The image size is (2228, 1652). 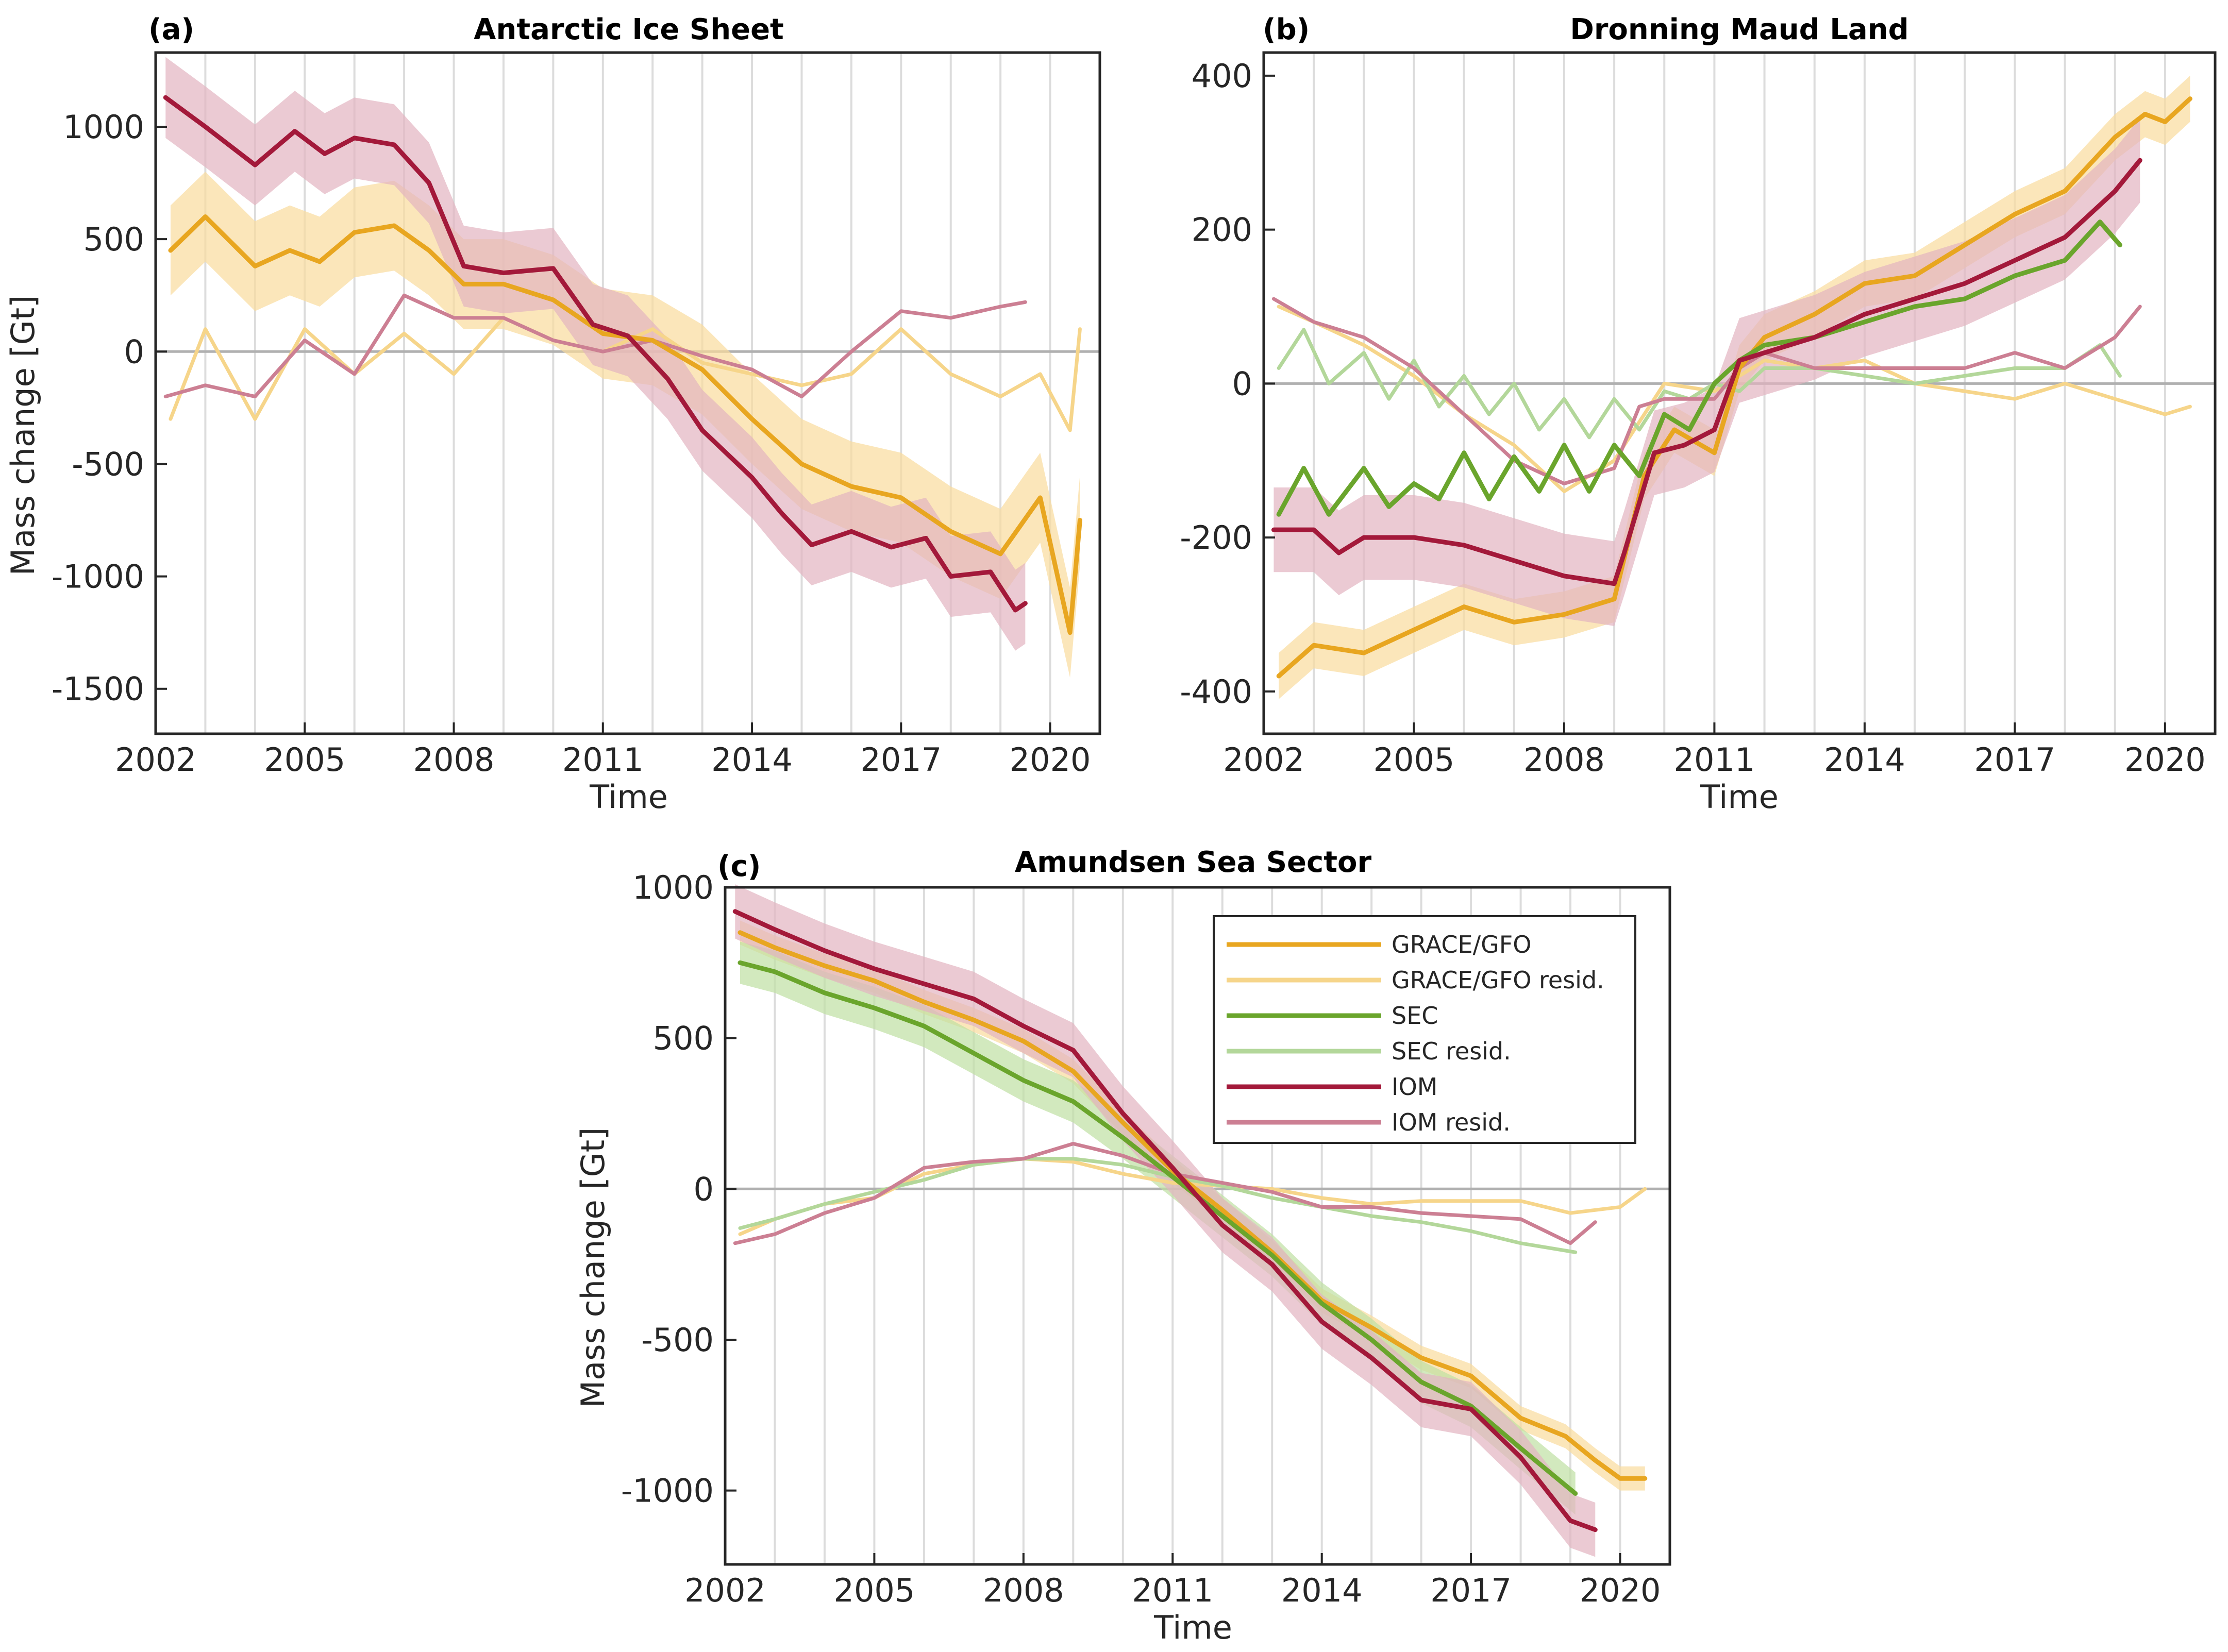 What do you see at coordinates (629, 29) in the screenshot?
I see `panel-title: Antarctic Ice Sheet` at bounding box center [629, 29].